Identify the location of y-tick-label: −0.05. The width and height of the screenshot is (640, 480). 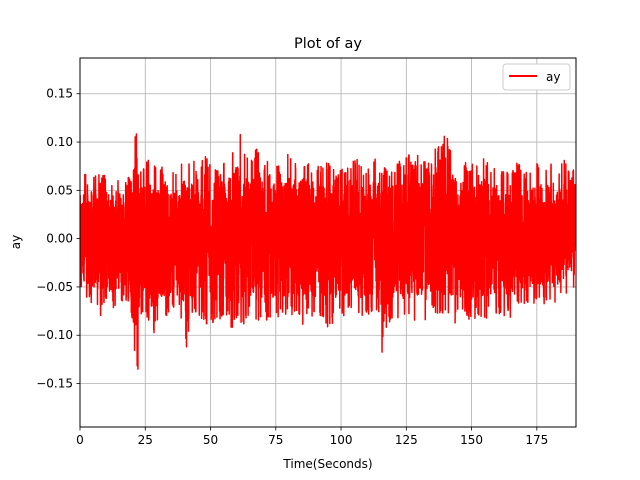
(54, 287).